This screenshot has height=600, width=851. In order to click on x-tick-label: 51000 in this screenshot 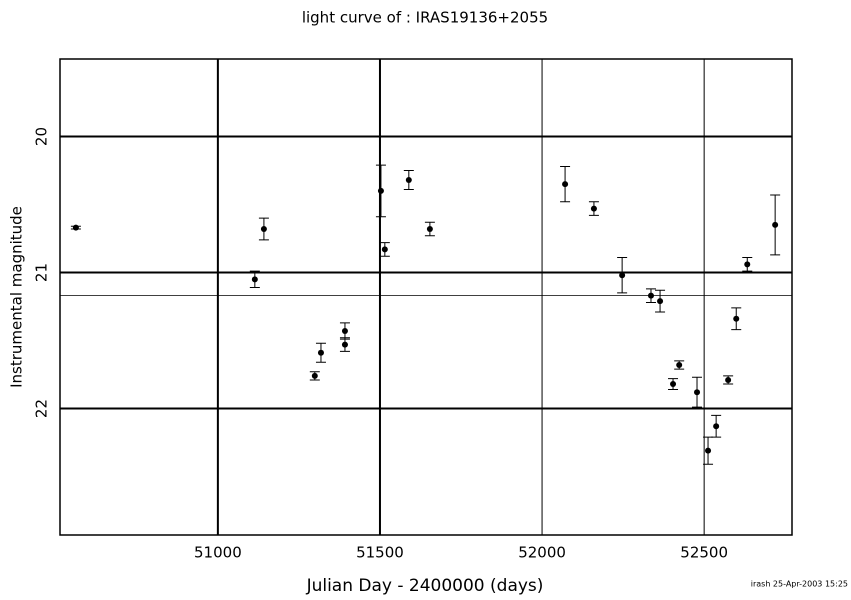, I will do `click(218, 553)`.